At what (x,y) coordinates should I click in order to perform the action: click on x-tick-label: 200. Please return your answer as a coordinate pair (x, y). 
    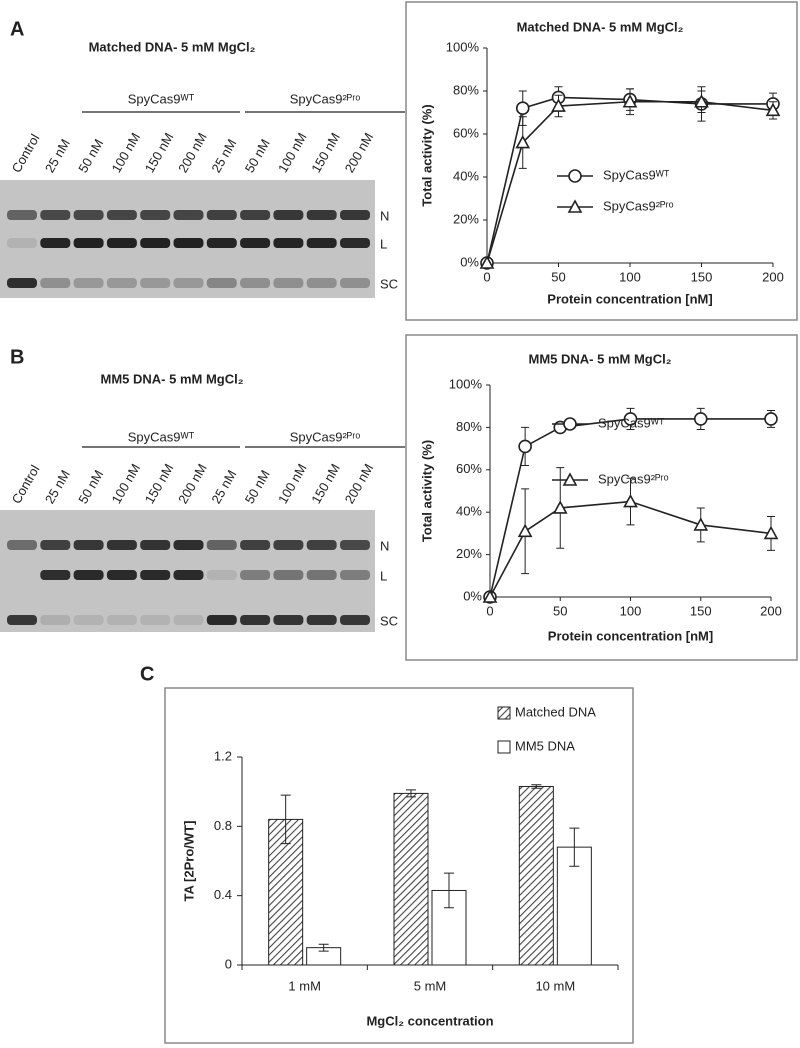
    Looking at the image, I should click on (773, 276).